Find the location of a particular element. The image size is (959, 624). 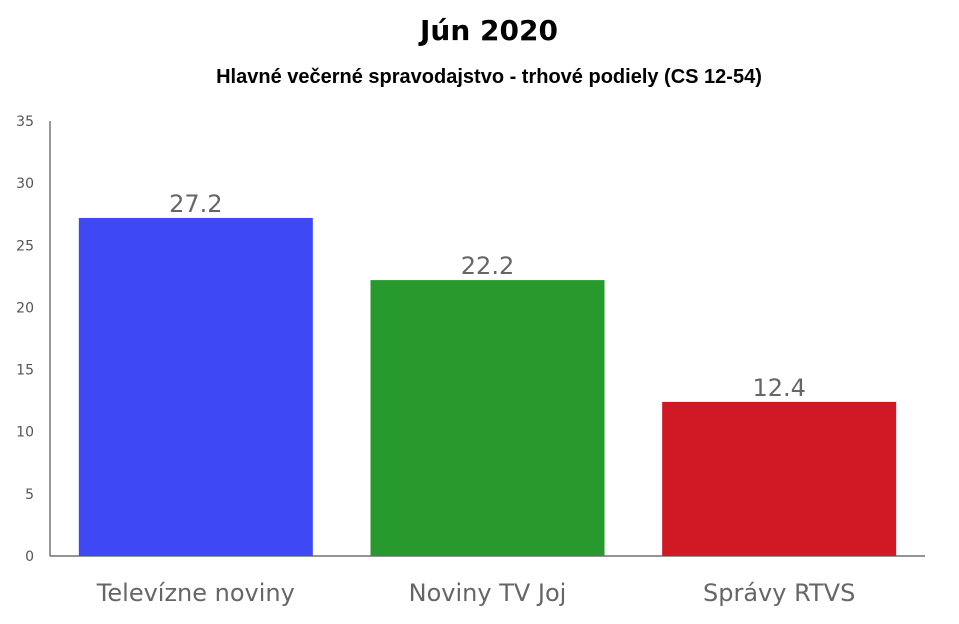

y-tick-label: 10 is located at coordinates (25, 433).